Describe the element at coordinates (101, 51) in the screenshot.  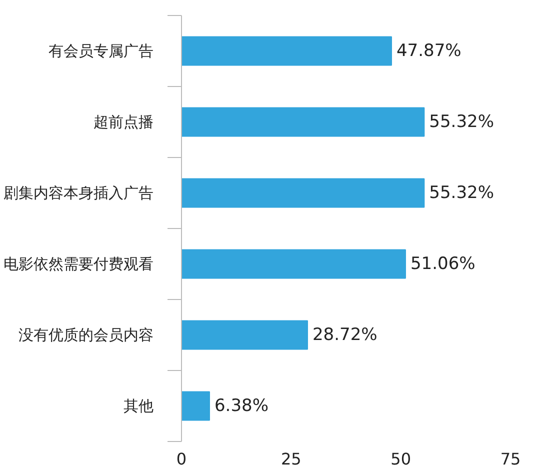
I see `y-tick-label: 有会员专属广告` at that location.